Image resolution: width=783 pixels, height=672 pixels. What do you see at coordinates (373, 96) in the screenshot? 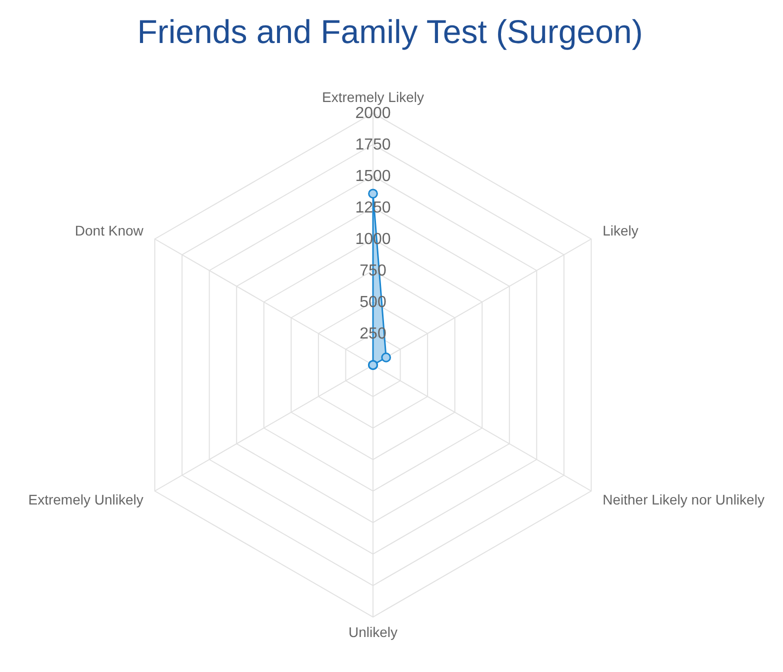
I see `spoke-label: Extremely Likely` at bounding box center [373, 96].